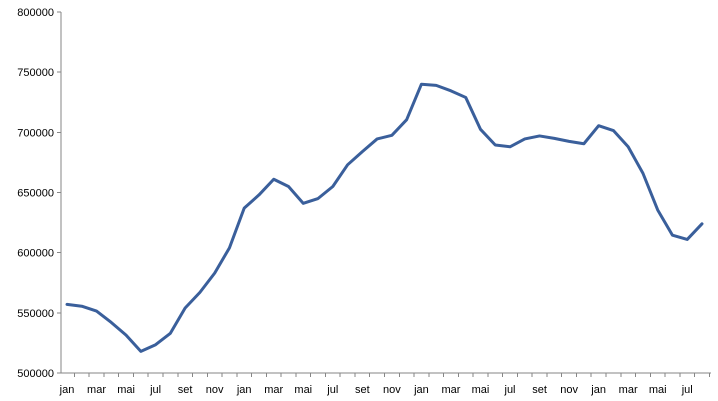  Describe the element at coordinates (35, 133) in the screenshot. I see `y-tick-label: 700000` at that location.